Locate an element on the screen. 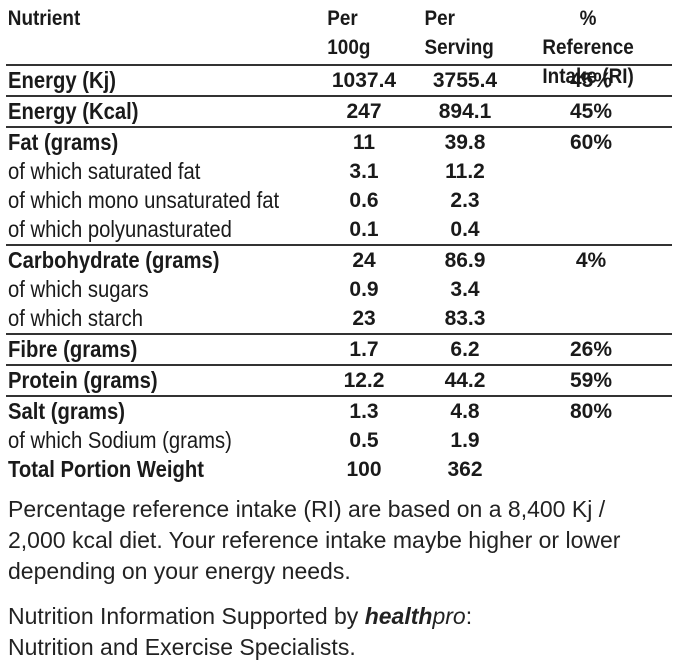 This screenshot has height=669, width=675. value-per-serving: 86.9 is located at coordinates (465, 260).